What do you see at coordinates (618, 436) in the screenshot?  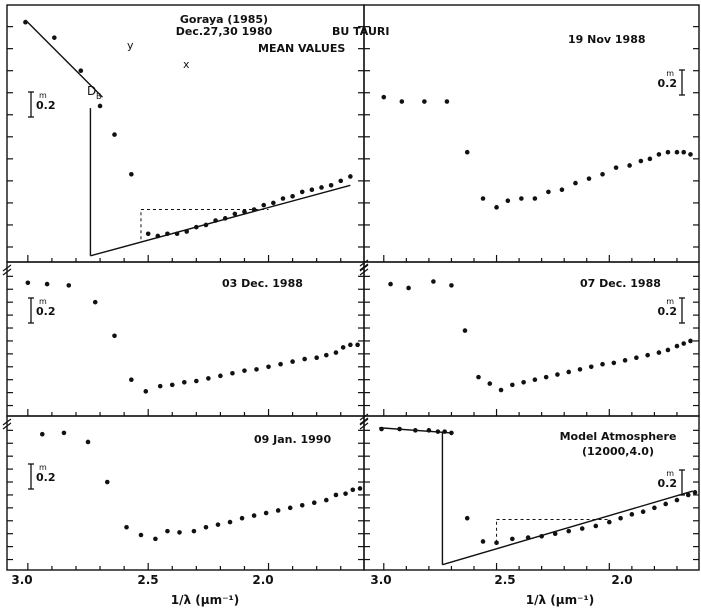 I see `panel-6-title-line-1: Model Atmosphere` at bounding box center [618, 436].